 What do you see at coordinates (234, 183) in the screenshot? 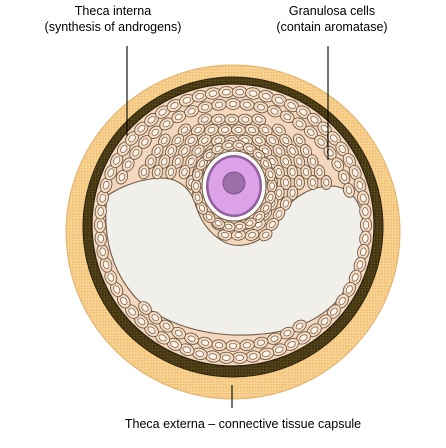
I see `oocyte-nucleus` at bounding box center [234, 183].